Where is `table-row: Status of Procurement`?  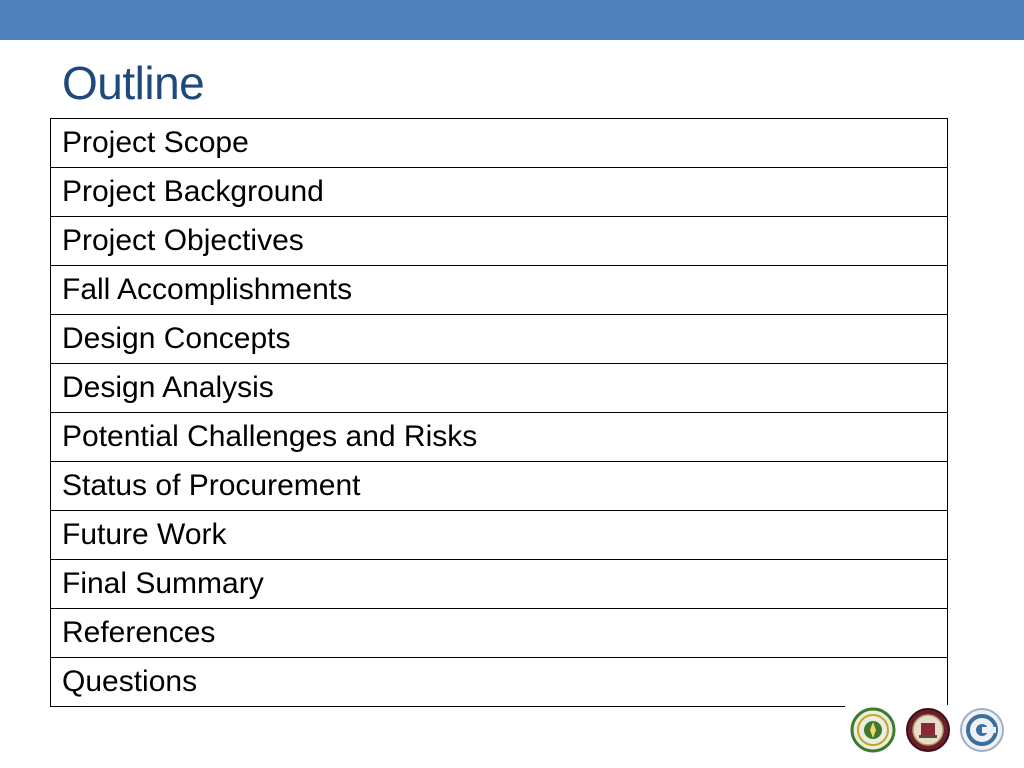 table-row: Status of Procurement is located at coordinates (499, 486).